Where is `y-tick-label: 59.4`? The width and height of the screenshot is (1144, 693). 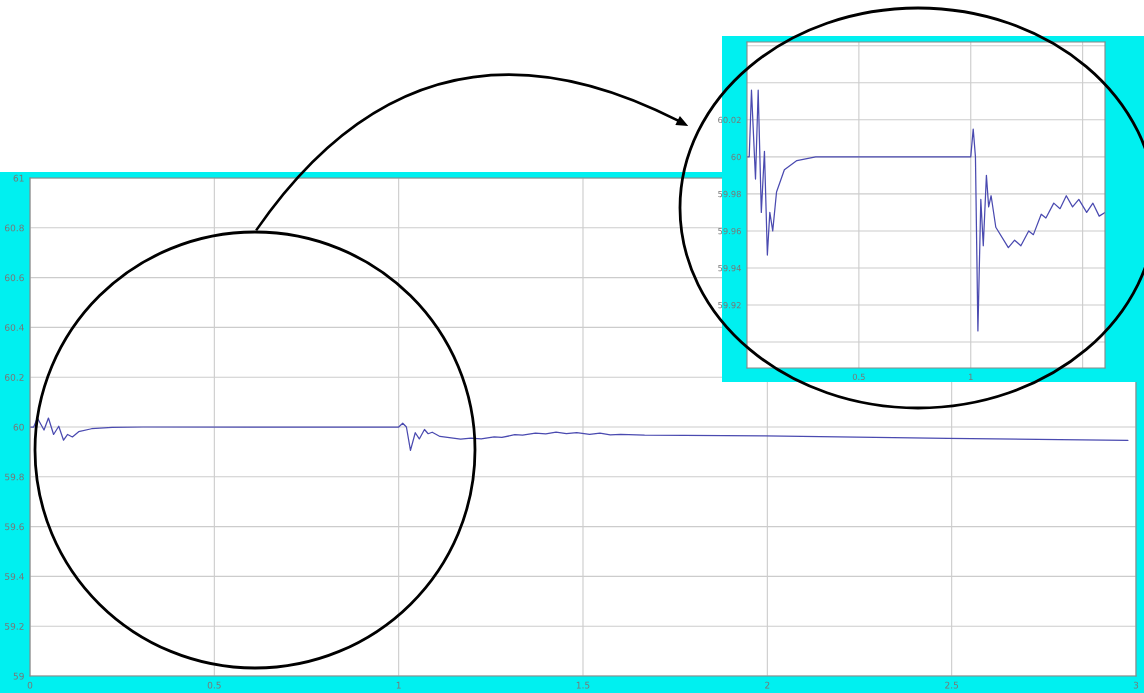 y-tick-label: 59.4 is located at coordinates (14, 576).